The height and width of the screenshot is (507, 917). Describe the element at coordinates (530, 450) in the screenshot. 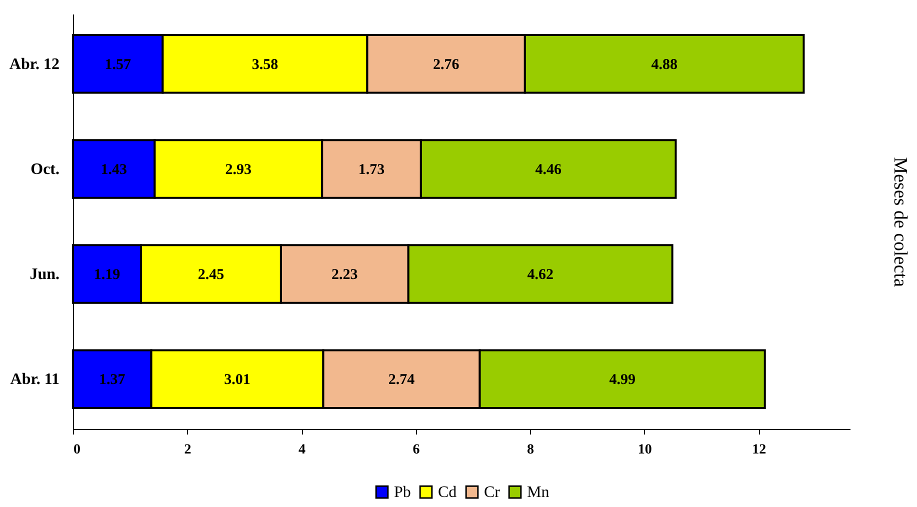

I see `x-tick-label: 8` at that location.